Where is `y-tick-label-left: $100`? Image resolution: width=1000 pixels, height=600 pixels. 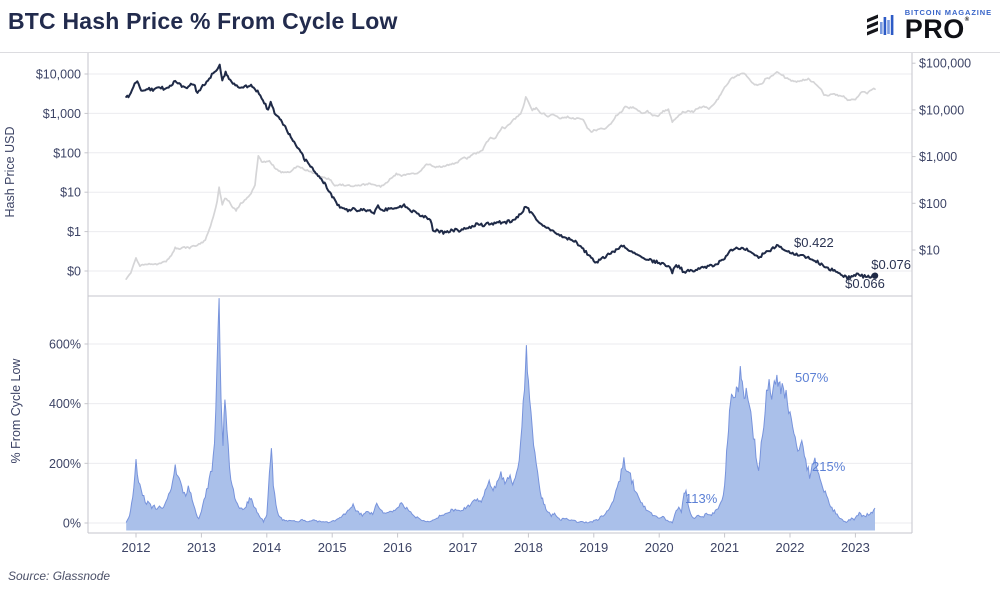 y-tick-label-left: $100 is located at coordinates (67, 153).